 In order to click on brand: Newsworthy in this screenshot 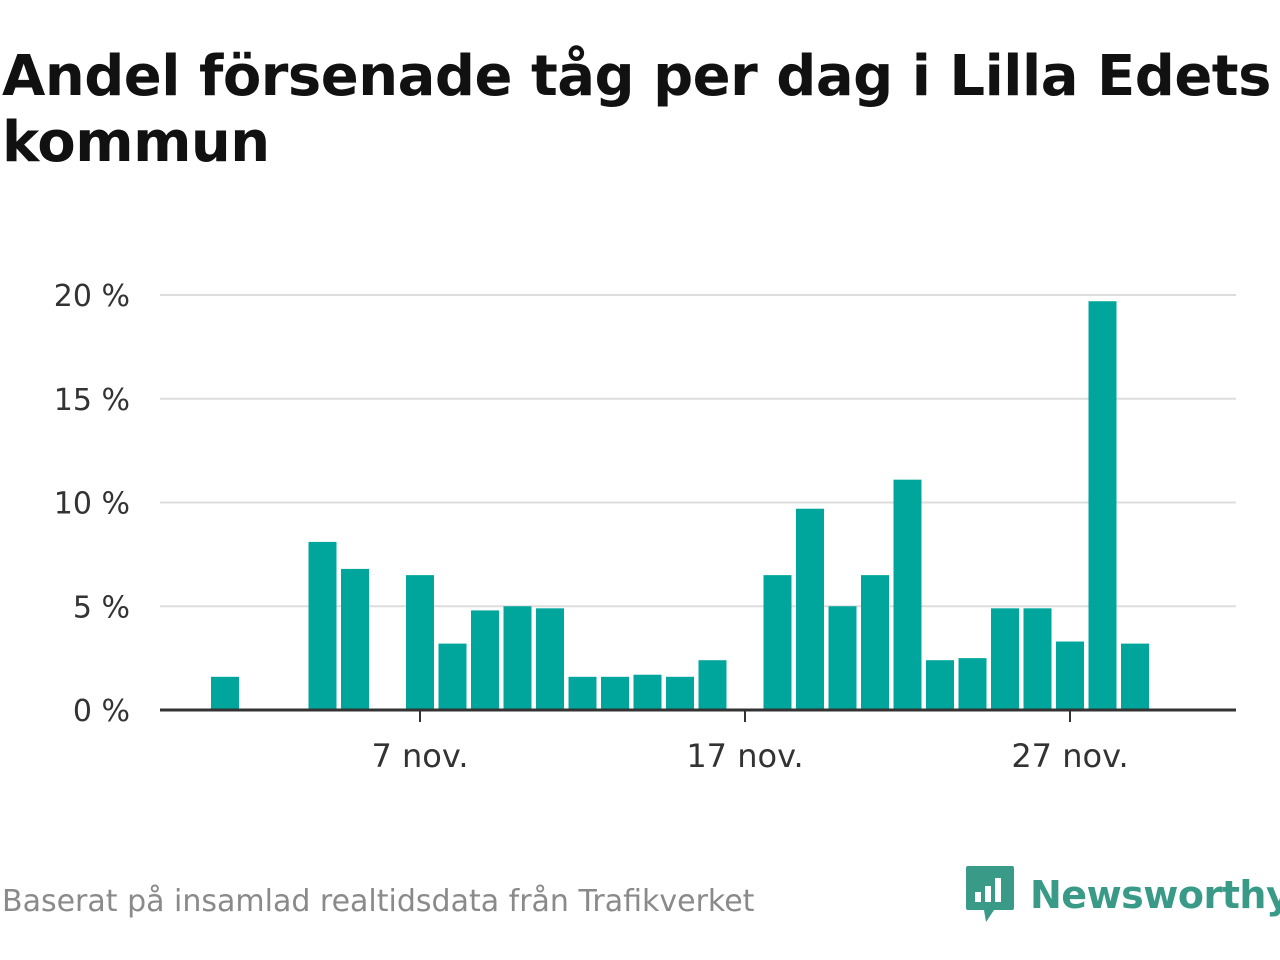, I will do `click(1122, 895)`.